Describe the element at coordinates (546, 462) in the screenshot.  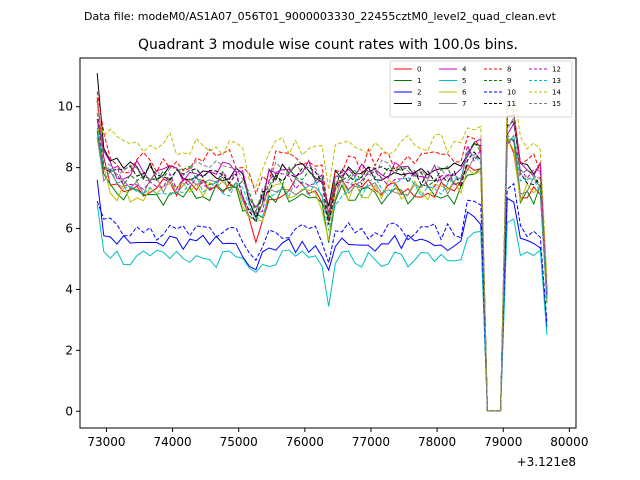
I see `x-offset-label: +3.121e8` at that location.